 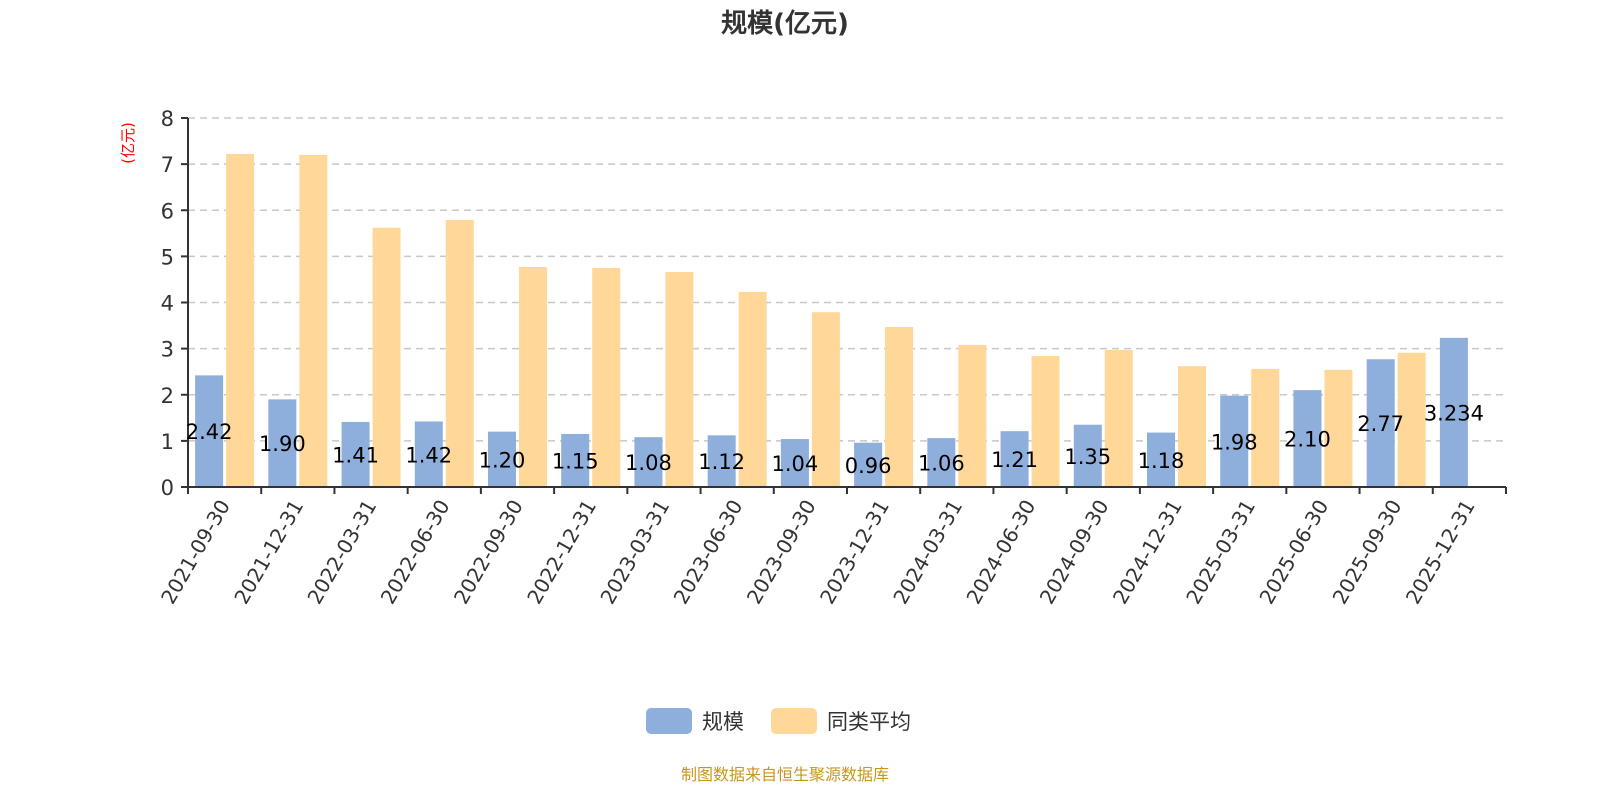 I want to click on x-tick-label: 2021-09-30, so click(x=195, y=552).